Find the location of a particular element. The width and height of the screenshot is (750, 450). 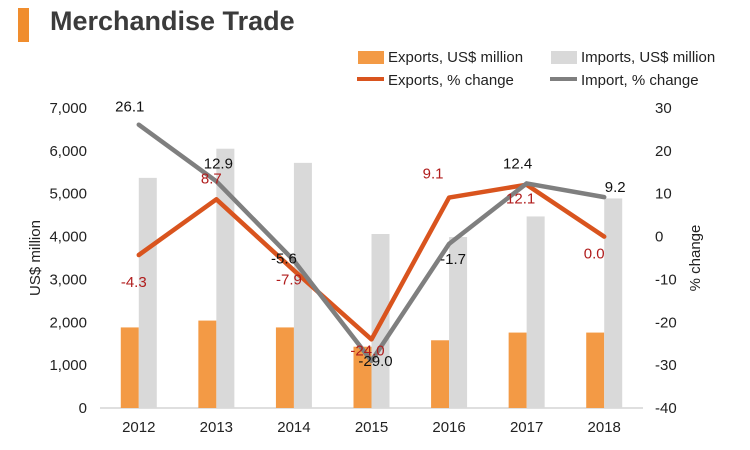

data-label-imports-change: 12.4 is located at coordinates (517, 163).